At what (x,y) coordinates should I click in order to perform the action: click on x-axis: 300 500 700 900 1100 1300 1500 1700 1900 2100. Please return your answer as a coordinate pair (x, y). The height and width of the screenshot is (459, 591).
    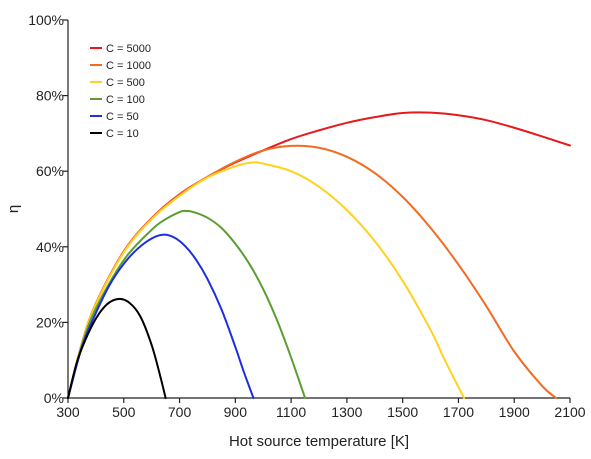
    Looking at the image, I should click on (321, 408).